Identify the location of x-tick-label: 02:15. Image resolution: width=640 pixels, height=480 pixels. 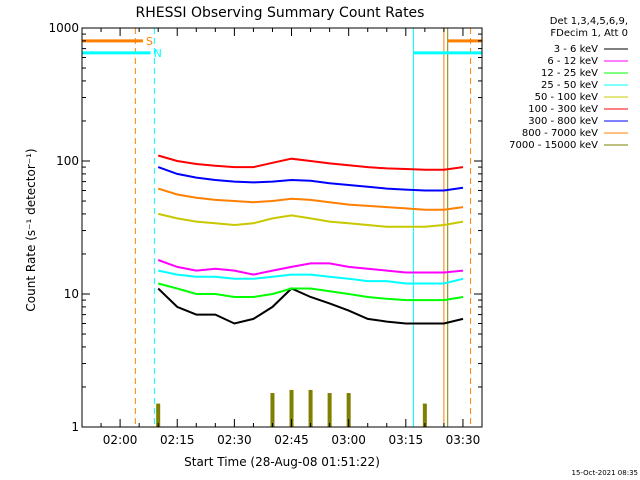
(177, 440).